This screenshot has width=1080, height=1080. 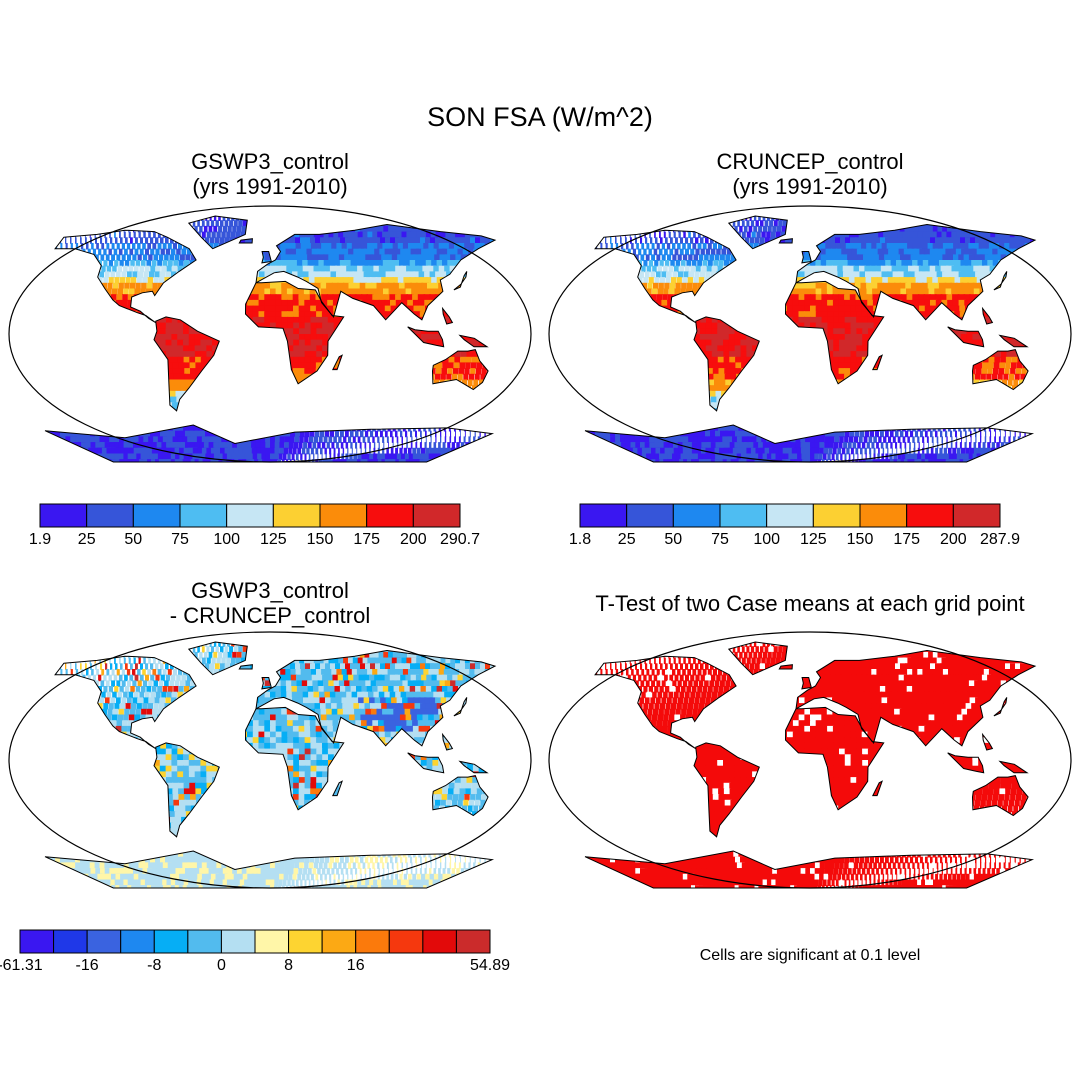 I want to click on colorbar-tick-label: -61.31, so click(x=21, y=965).